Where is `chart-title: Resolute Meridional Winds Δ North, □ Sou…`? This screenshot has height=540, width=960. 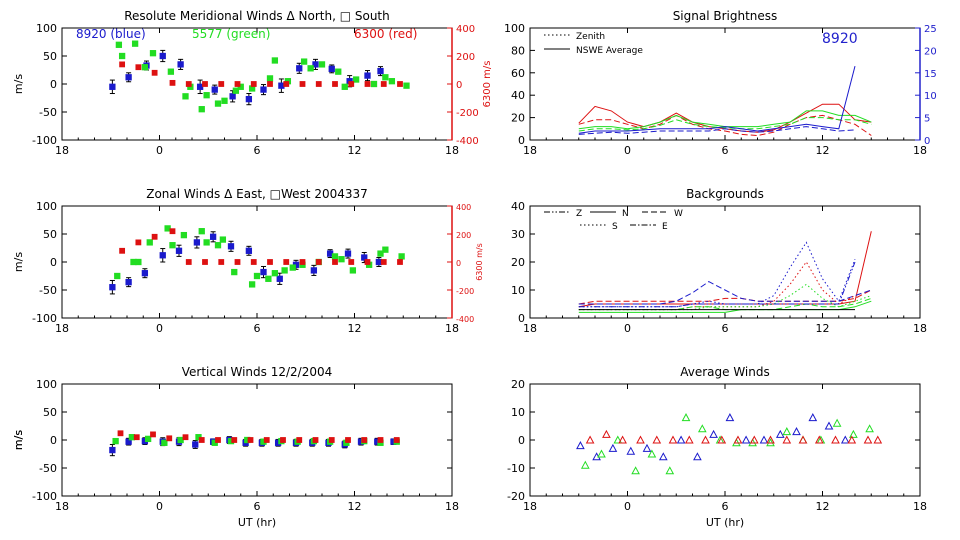
chart-title: Resolute Meridional Winds Δ North, □ Sou… is located at coordinates (257, 16).